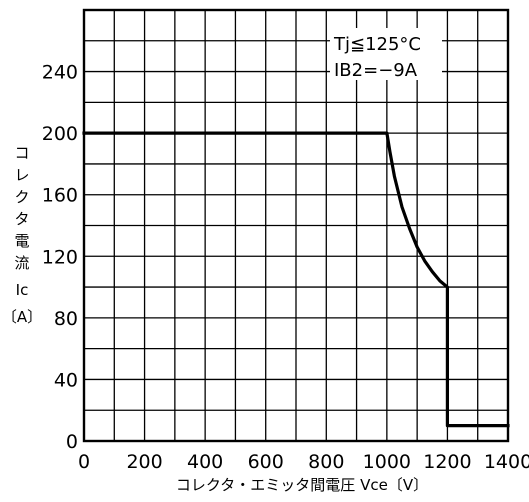  What do you see at coordinates (84, 462) in the screenshot?
I see `x-tick-label: 0` at bounding box center [84, 462].